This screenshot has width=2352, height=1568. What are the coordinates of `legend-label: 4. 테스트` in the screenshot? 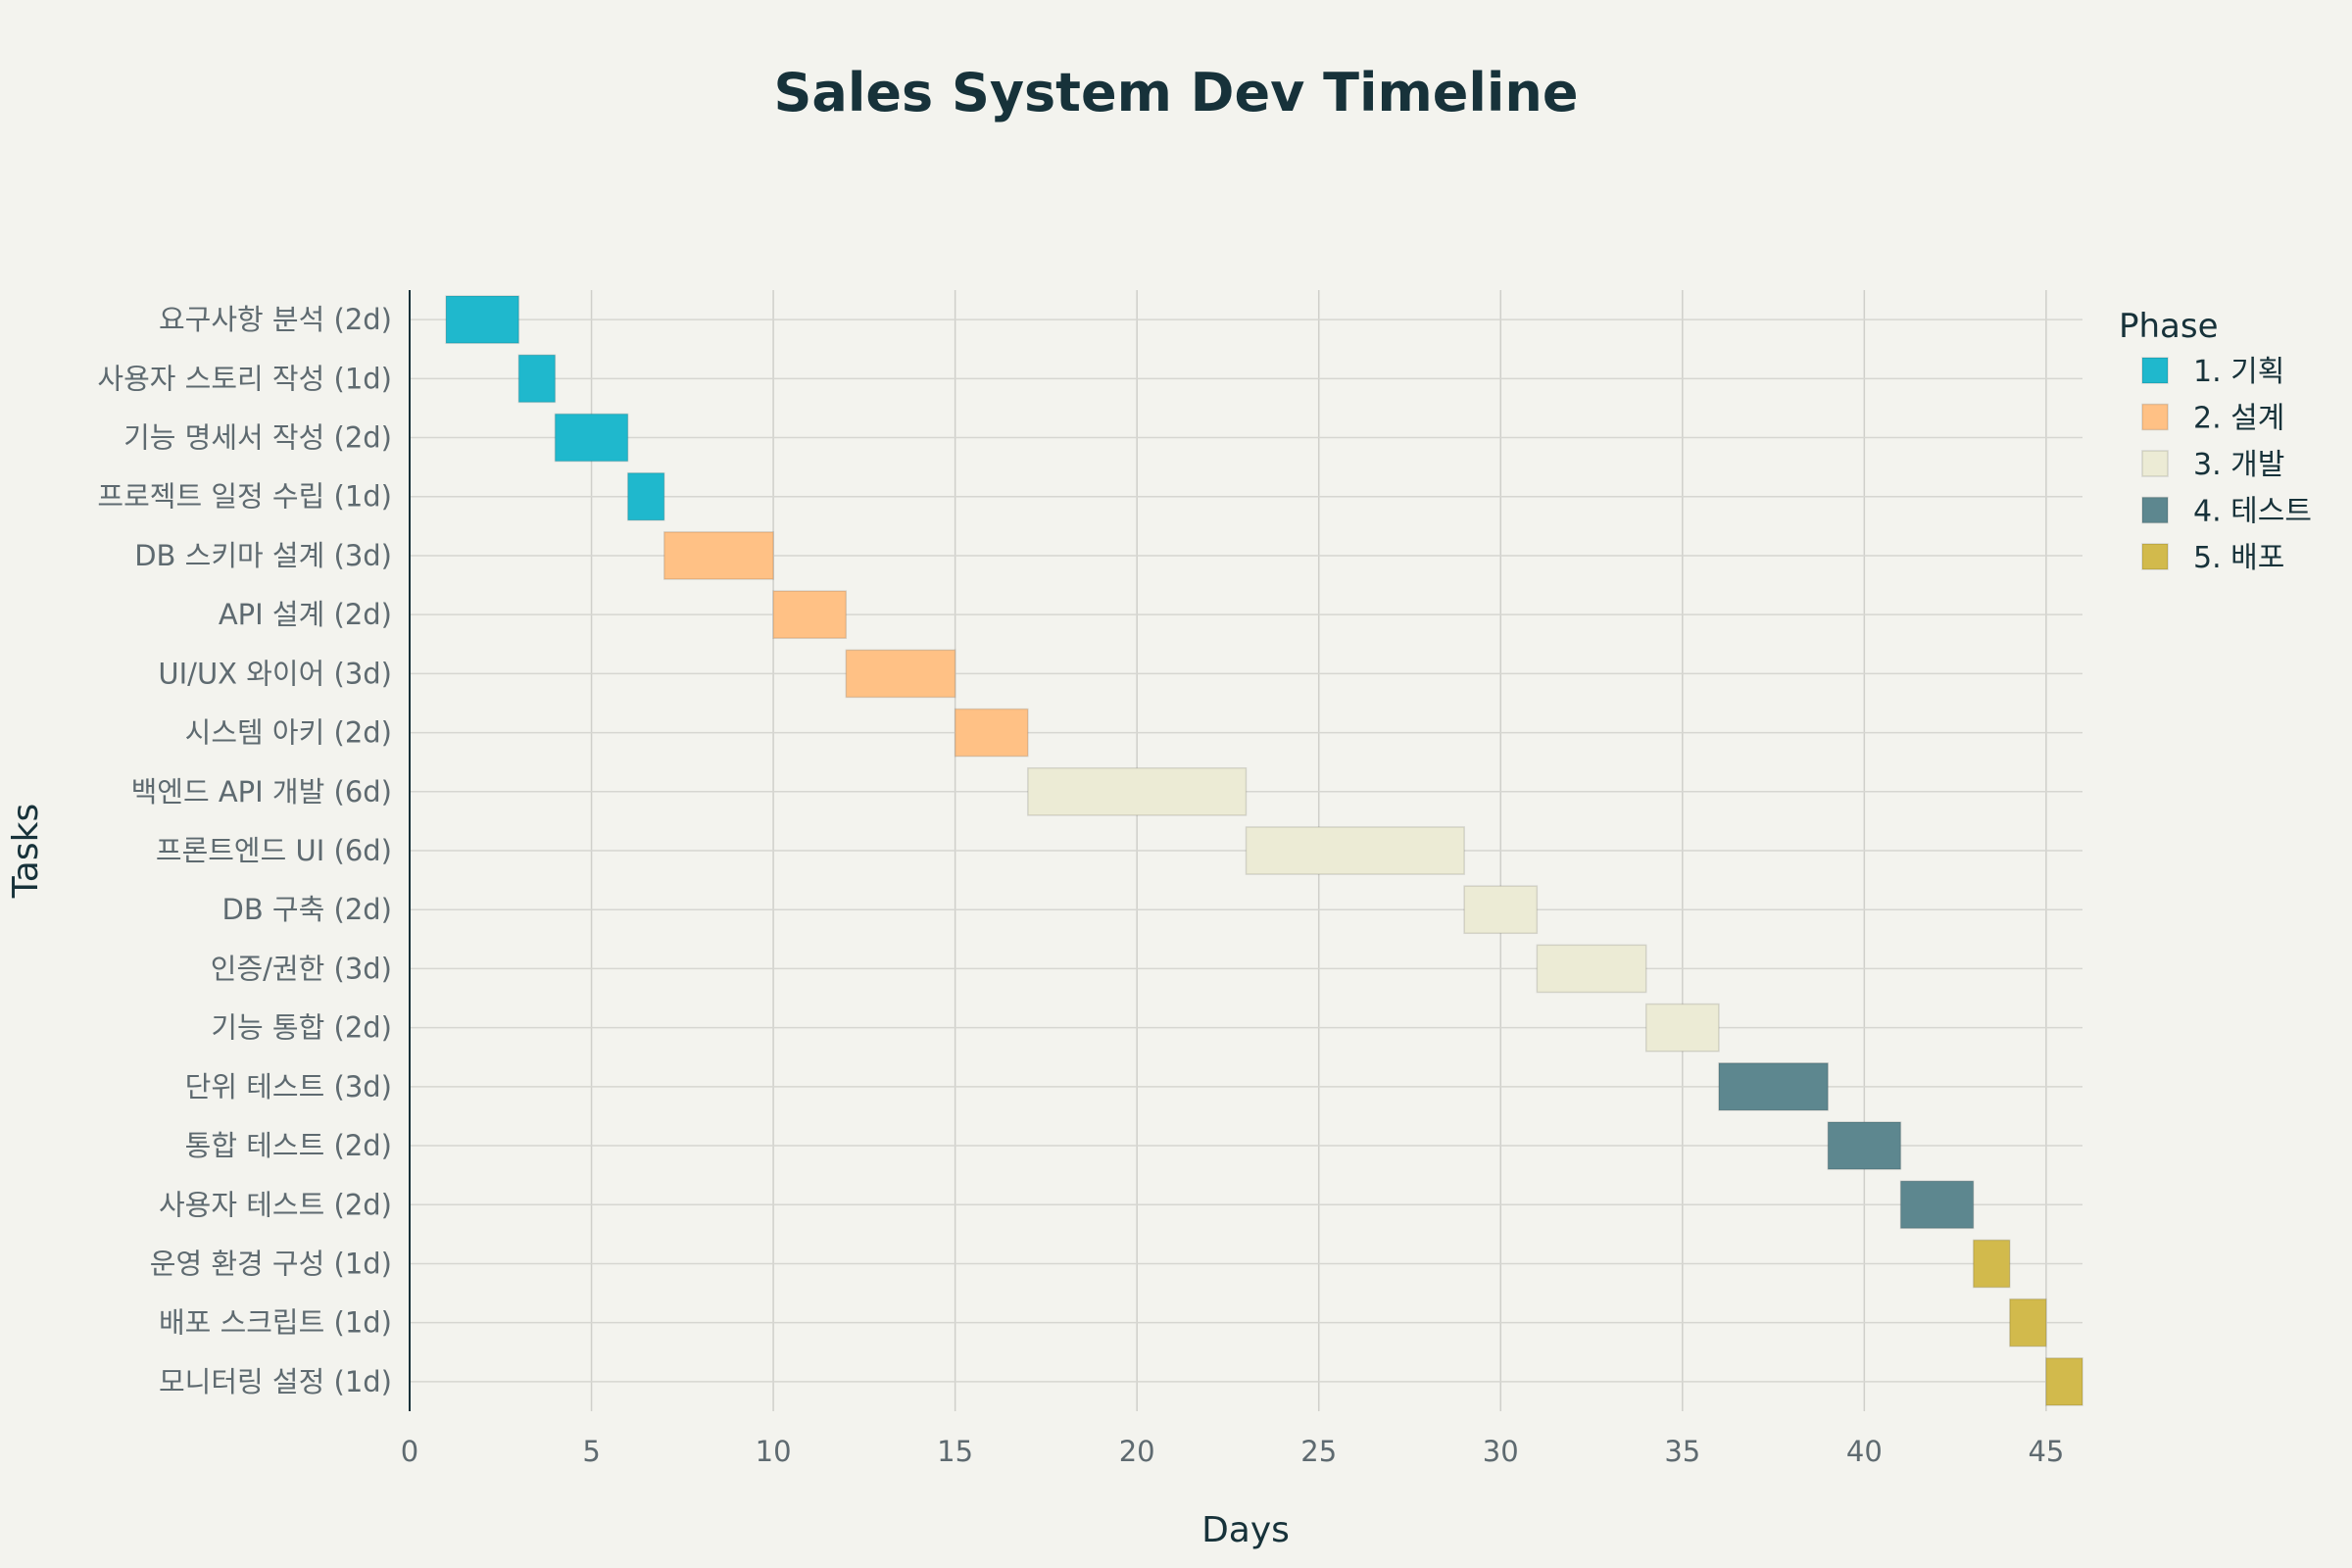 It's located at (2252, 512).